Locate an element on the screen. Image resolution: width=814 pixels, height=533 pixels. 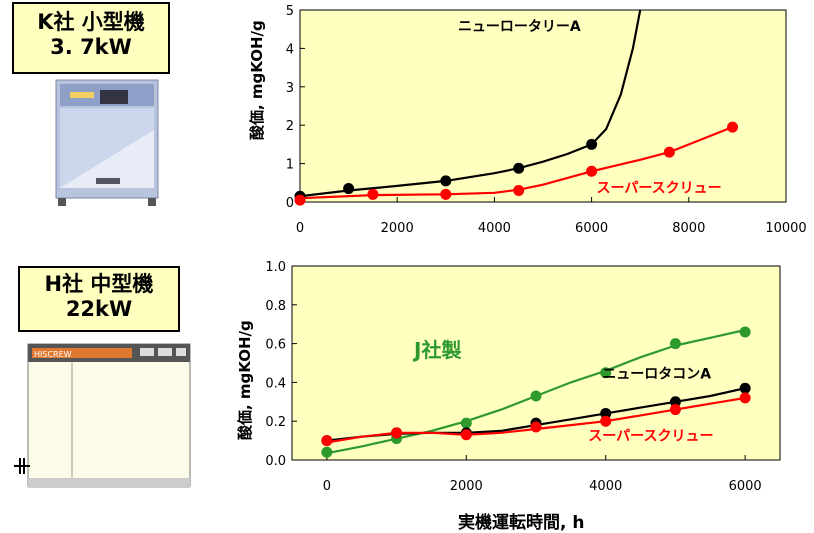
y-tick-label: 0.2 is located at coordinates (275, 422).